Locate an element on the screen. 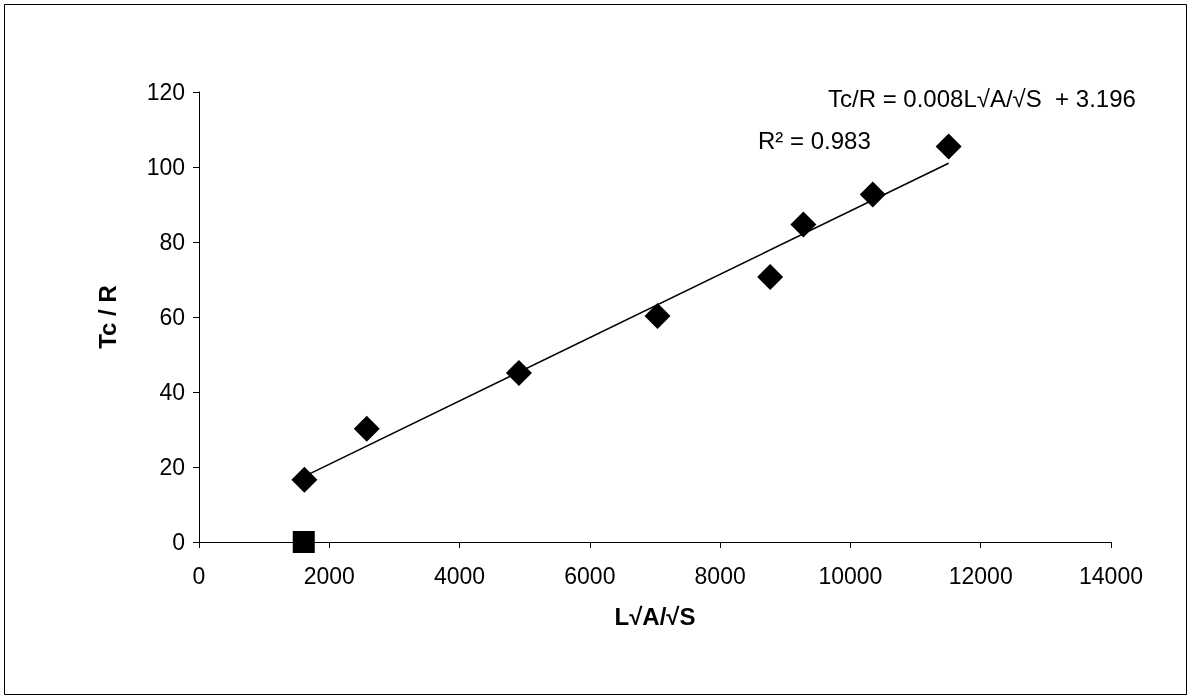 The image size is (1188, 696). y-tick-label: 60 is located at coordinates (172, 317).